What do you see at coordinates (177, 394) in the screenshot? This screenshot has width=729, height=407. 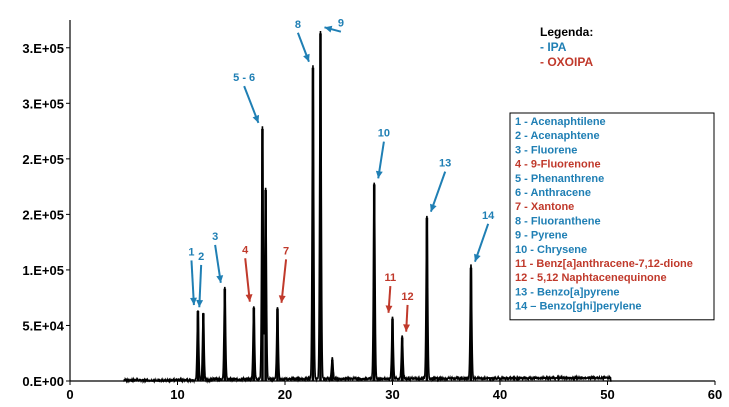 I see `x-tick-label: 10` at bounding box center [177, 394].